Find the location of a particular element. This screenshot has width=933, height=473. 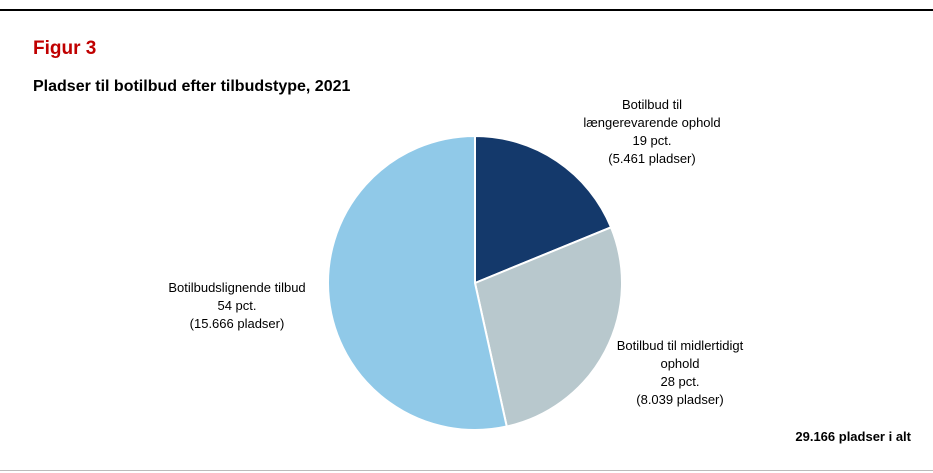

slice-label-line: Botilbud til midlertidigt ophold is located at coordinates (680, 354).